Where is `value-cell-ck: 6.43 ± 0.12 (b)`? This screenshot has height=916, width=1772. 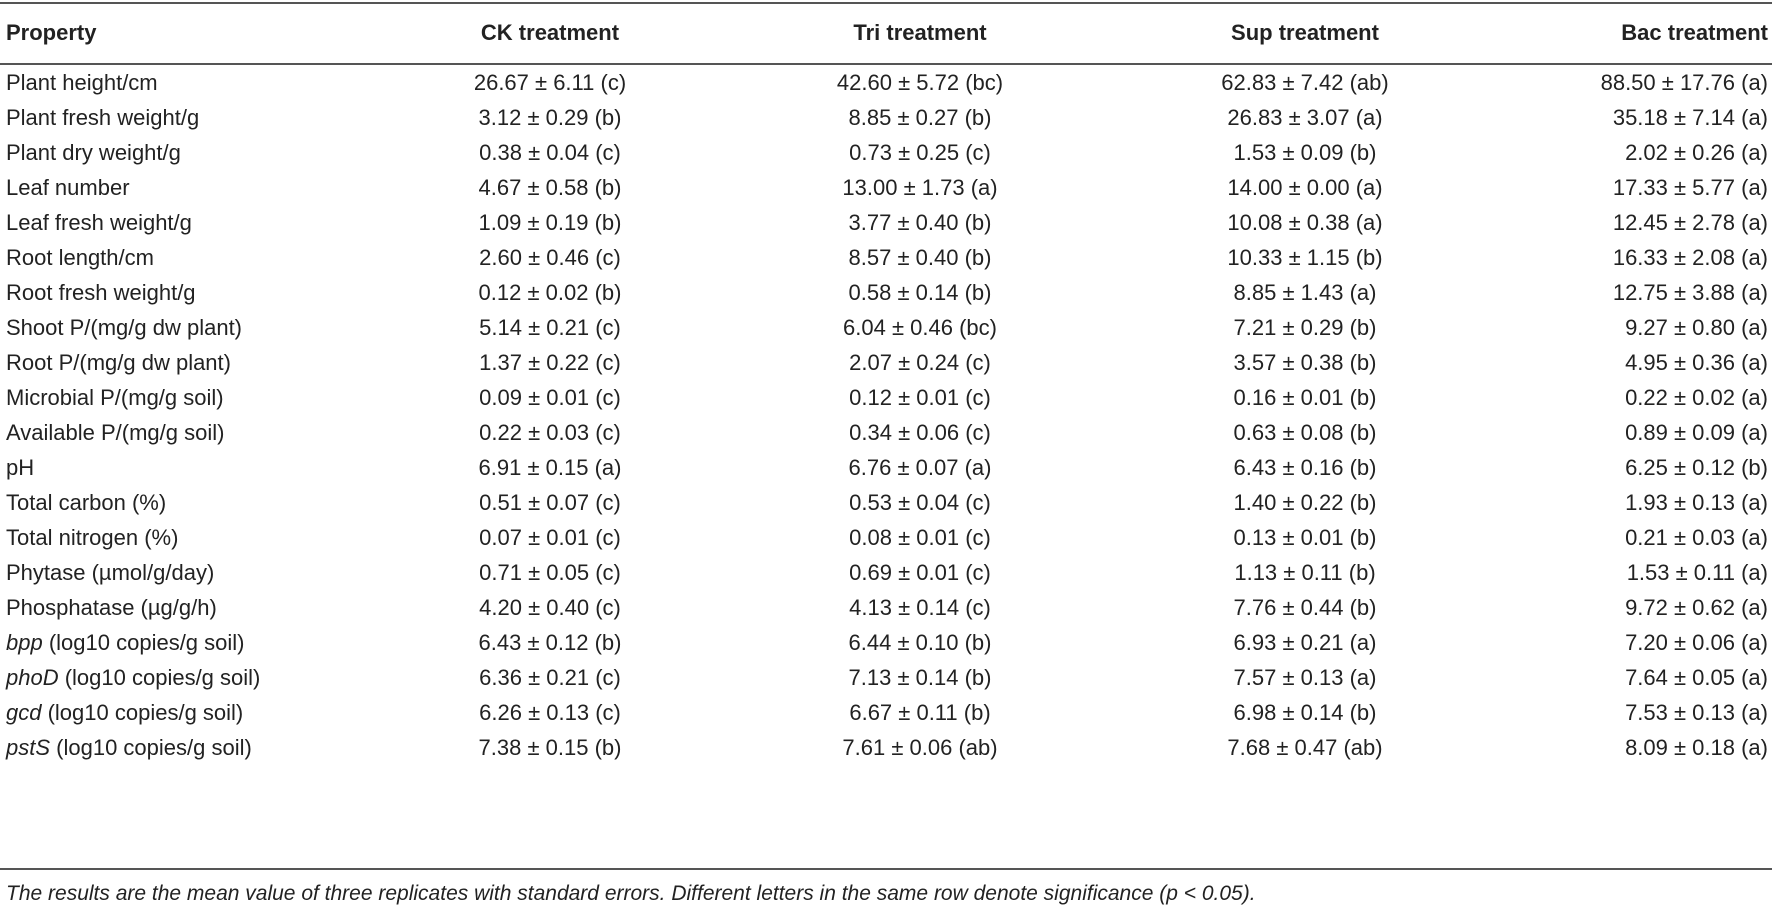
value-cell-ck: 6.43 ± 0.12 (b) is located at coordinates (550, 642).